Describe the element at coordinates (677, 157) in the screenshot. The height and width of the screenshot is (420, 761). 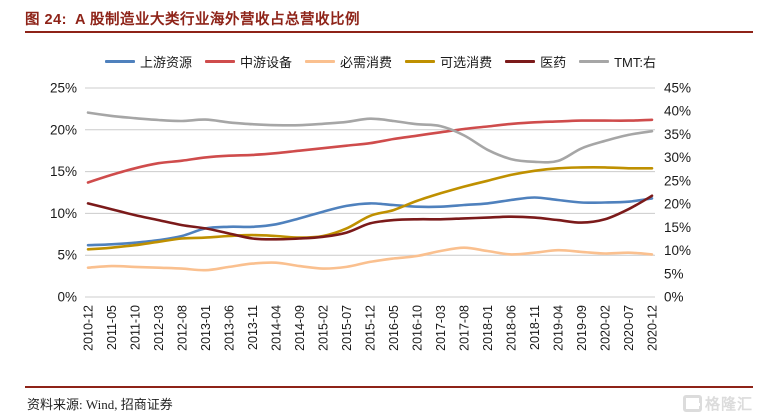
I see `right-axis-tick: 30%` at that location.